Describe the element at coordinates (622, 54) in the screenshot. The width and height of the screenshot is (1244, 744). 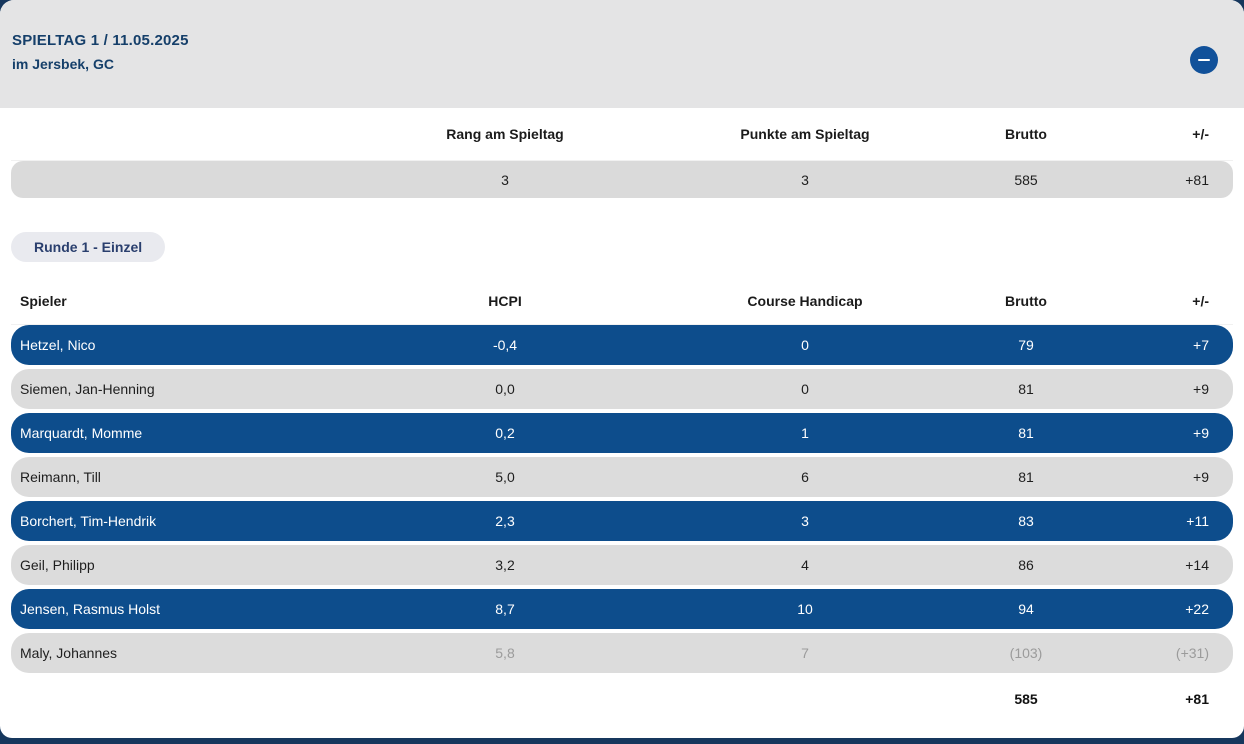
I see `spieltag-card-header: SPIELTAG 1 / 11.05.2025 im Jersbek, GC` at that location.